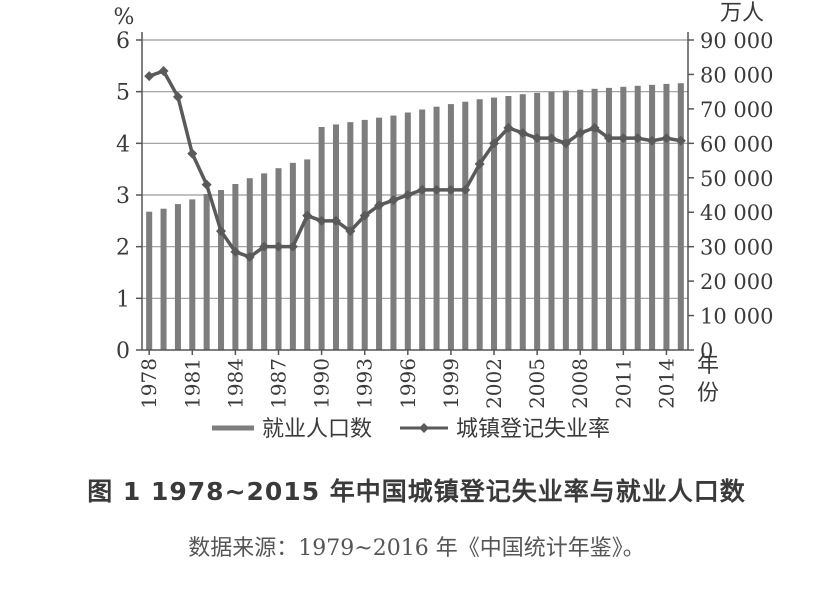 This screenshot has height=601, width=833. What do you see at coordinates (335, 237) in the screenshot?
I see `bar-1991` at bounding box center [335, 237].